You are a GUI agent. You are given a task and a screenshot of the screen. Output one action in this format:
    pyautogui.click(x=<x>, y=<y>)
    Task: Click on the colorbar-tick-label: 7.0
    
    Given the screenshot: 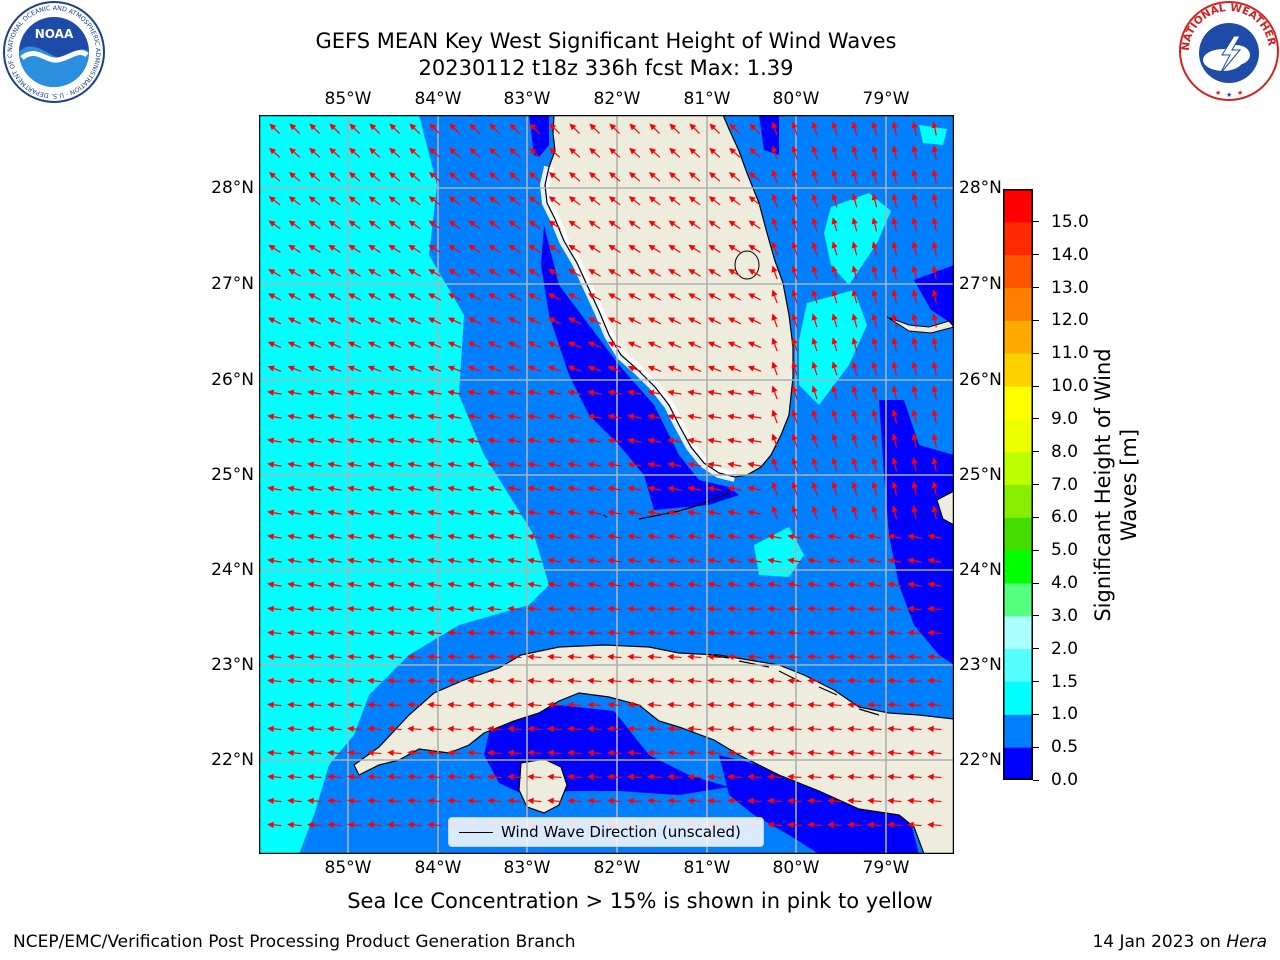 What is the action you would take?
    pyautogui.click(x=1065, y=484)
    